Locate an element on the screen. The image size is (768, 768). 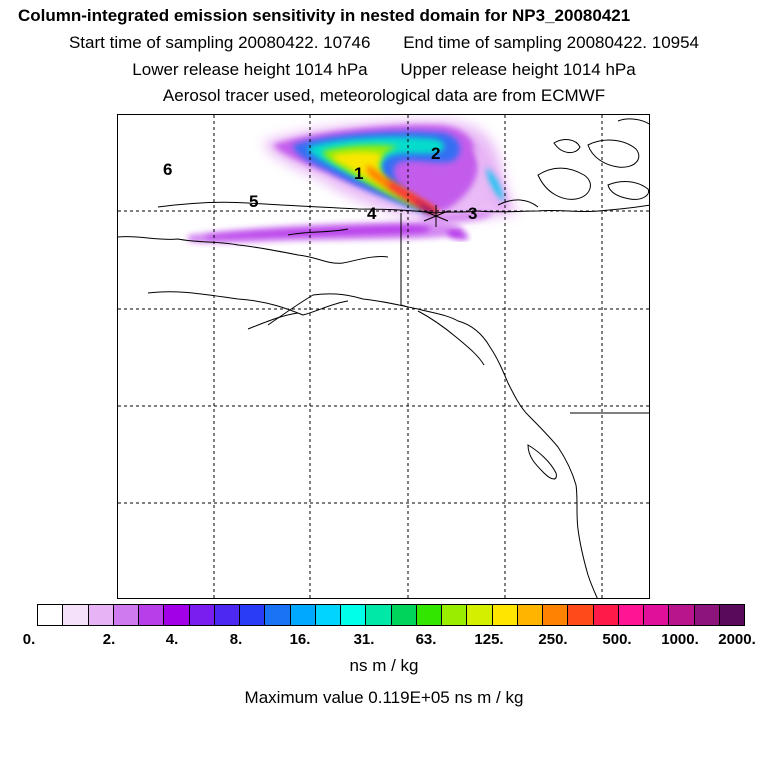
lower-release-height: Lower release height 1014 hPa is located at coordinates (250, 69).